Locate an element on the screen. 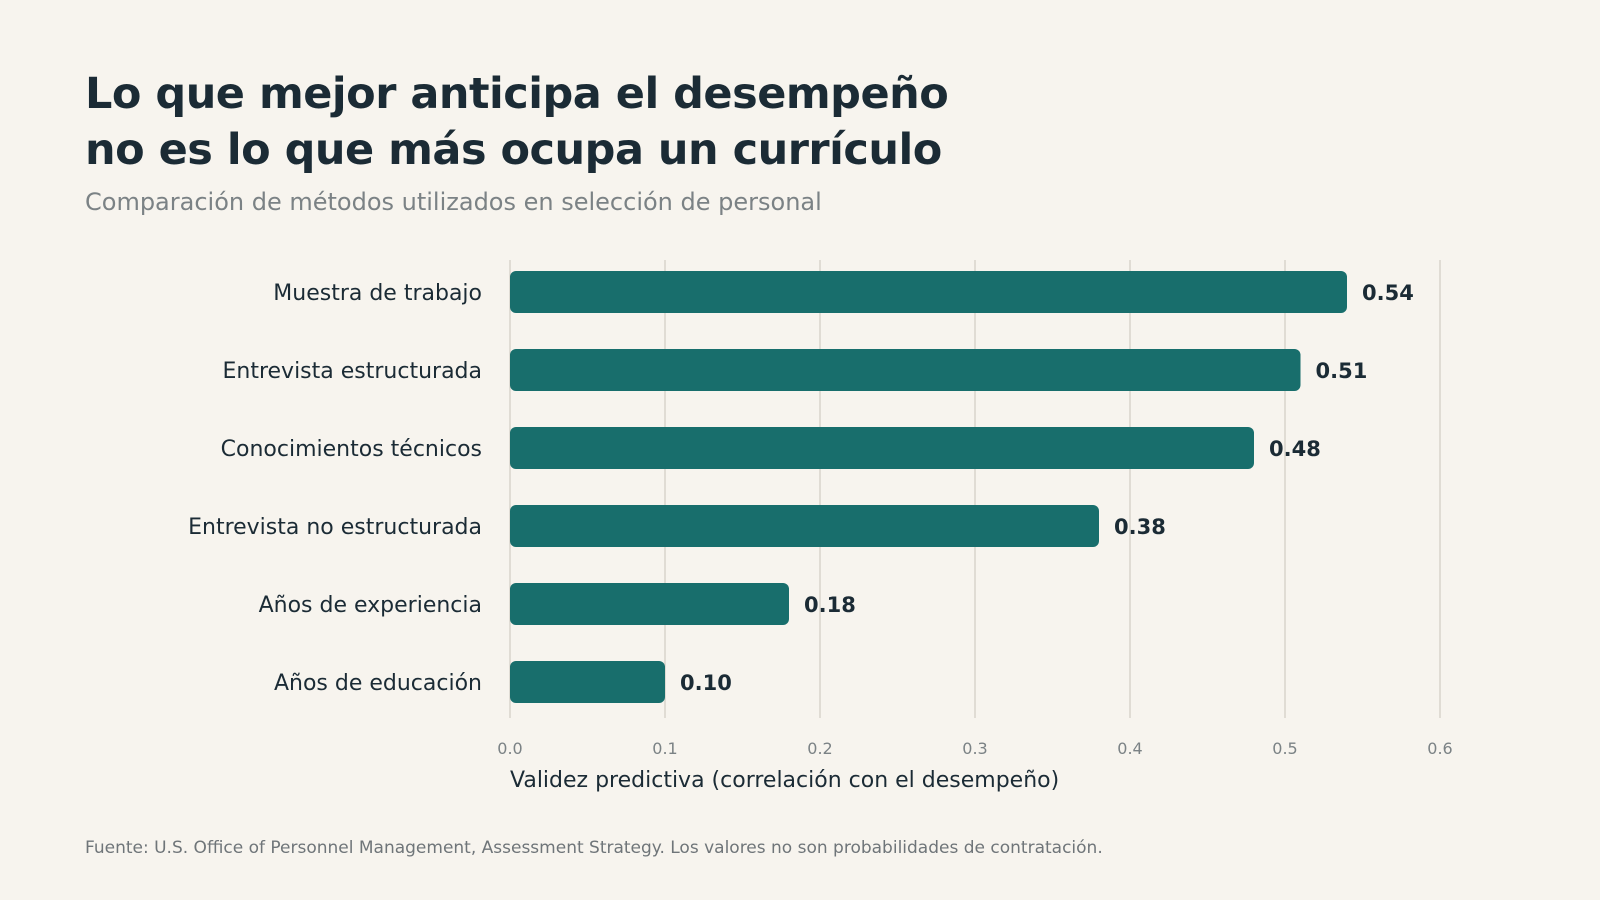 This screenshot has width=1600, height=900. x-tick-label: 0.4 is located at coordinates (1129, 748).